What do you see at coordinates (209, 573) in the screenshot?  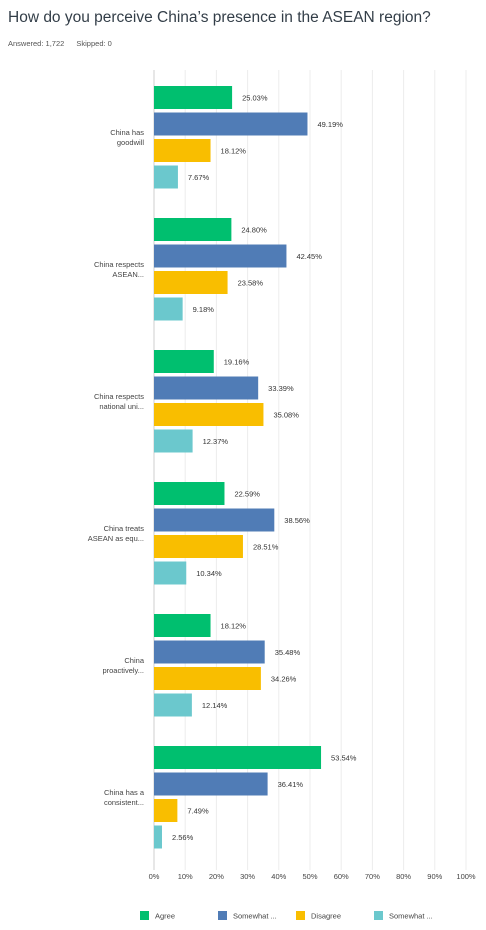 I see `bar-value-label: 10.34%` at bounding box center [209, 573].